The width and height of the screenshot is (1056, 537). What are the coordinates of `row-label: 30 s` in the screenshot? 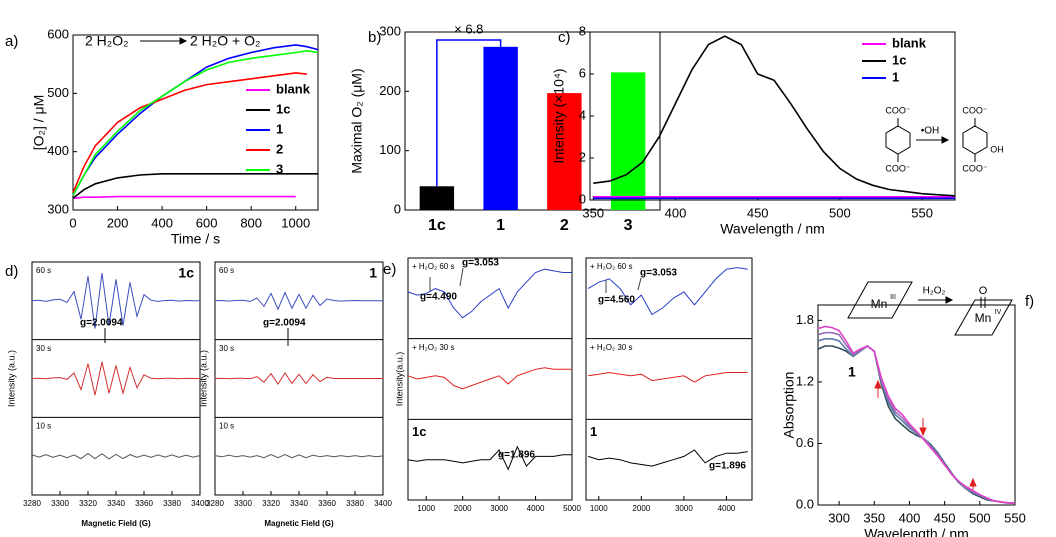 It's located at (43, 348).